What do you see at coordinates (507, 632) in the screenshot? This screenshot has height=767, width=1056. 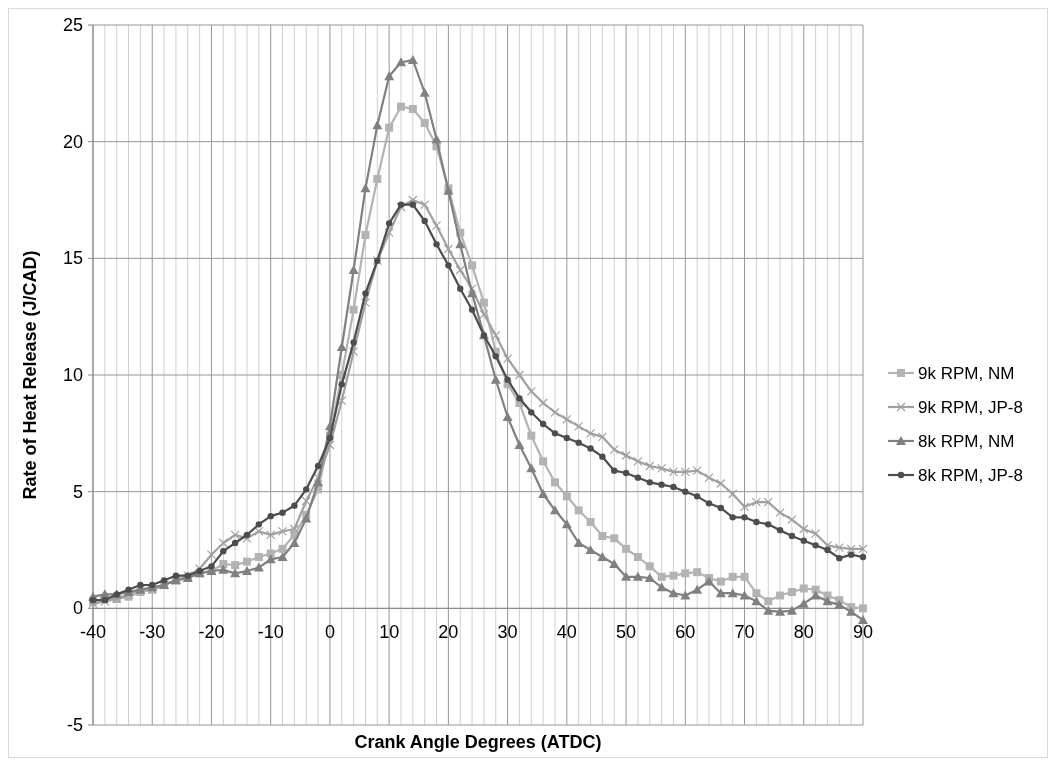 I see `x-tick-label: 30` at bounding box center [507, 632].